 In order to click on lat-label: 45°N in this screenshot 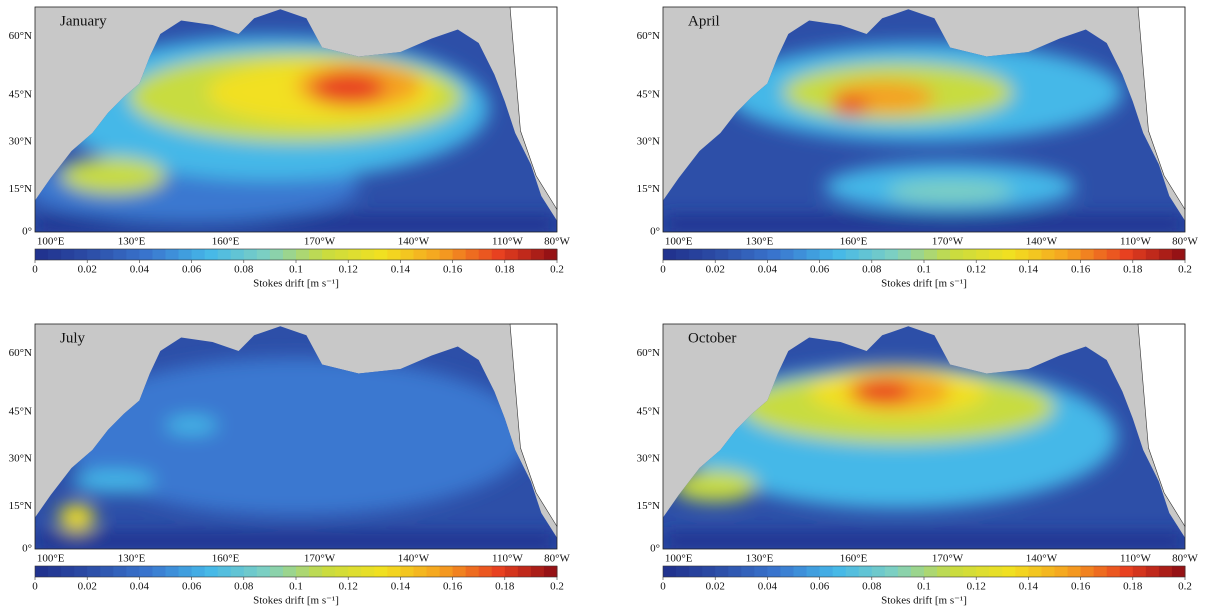, I will do `click(20, 94)`.